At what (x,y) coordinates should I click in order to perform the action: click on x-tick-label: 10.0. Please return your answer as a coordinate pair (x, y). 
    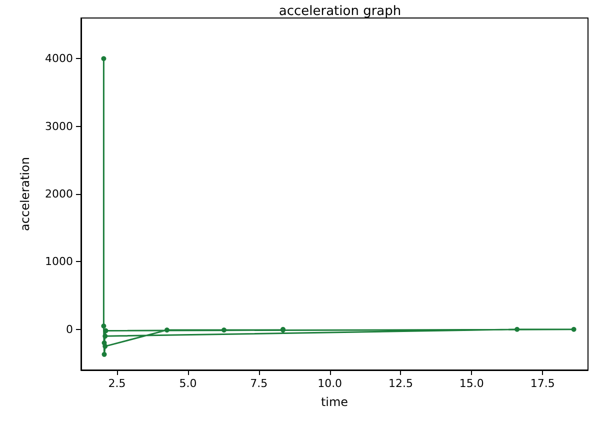
    Looking at the image, I should click on (330, 383).